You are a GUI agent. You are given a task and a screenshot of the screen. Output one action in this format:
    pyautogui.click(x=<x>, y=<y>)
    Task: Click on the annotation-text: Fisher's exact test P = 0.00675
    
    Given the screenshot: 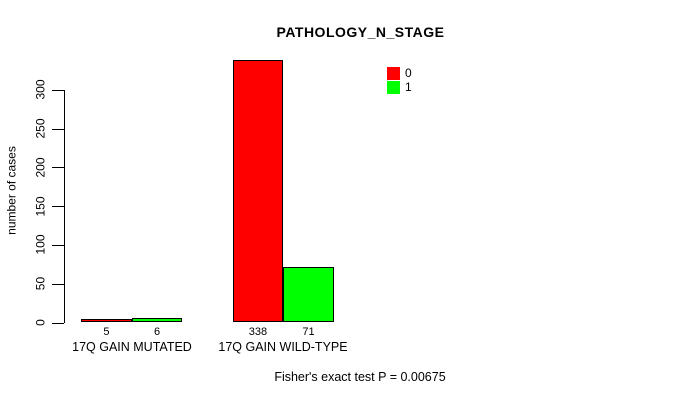 What is the action you would take?
    pyautogui.click(x=360, y=377)
    